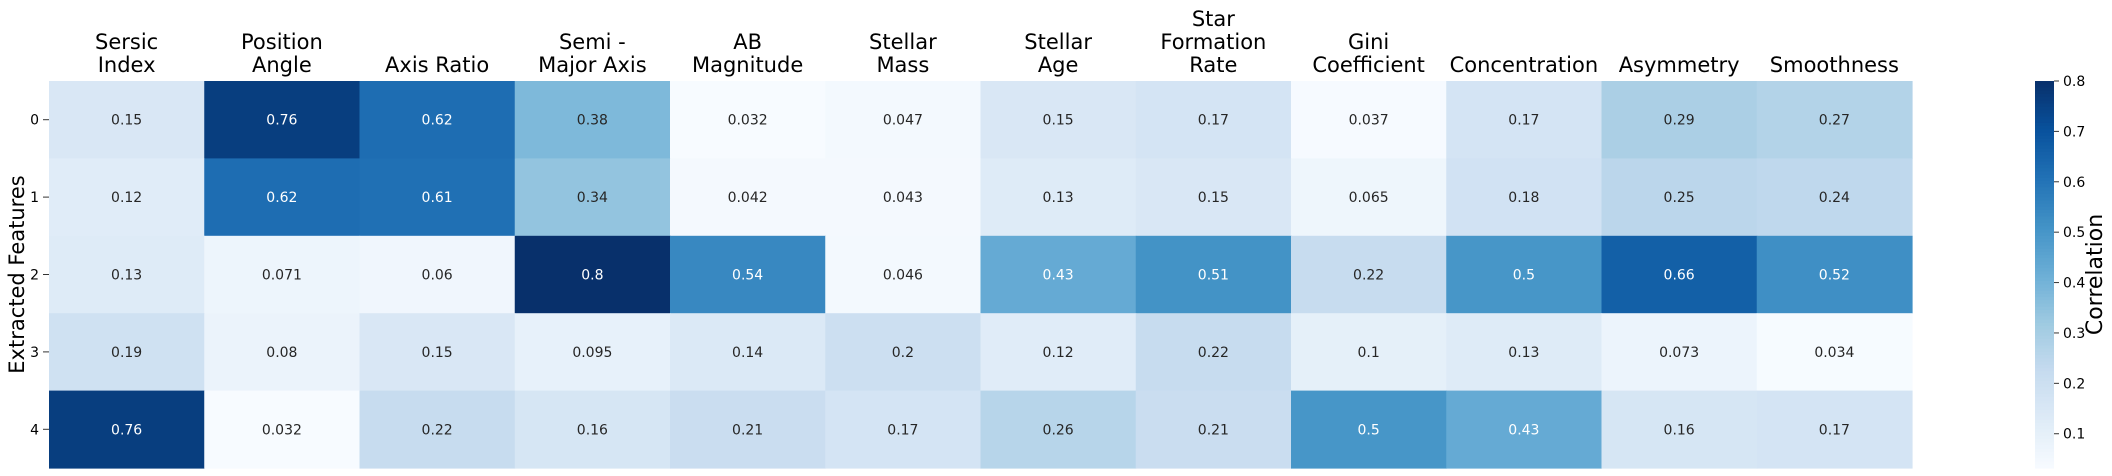 This screenshot has height=476, width=2112. I want to click on row-label: 0, so click(34, 121).